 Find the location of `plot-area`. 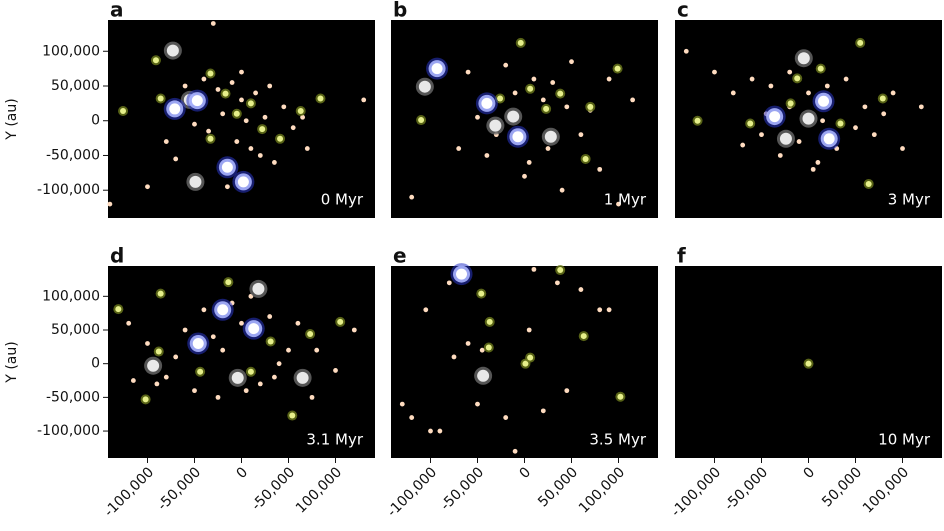

plot-area is located at coordinates (524, 119).